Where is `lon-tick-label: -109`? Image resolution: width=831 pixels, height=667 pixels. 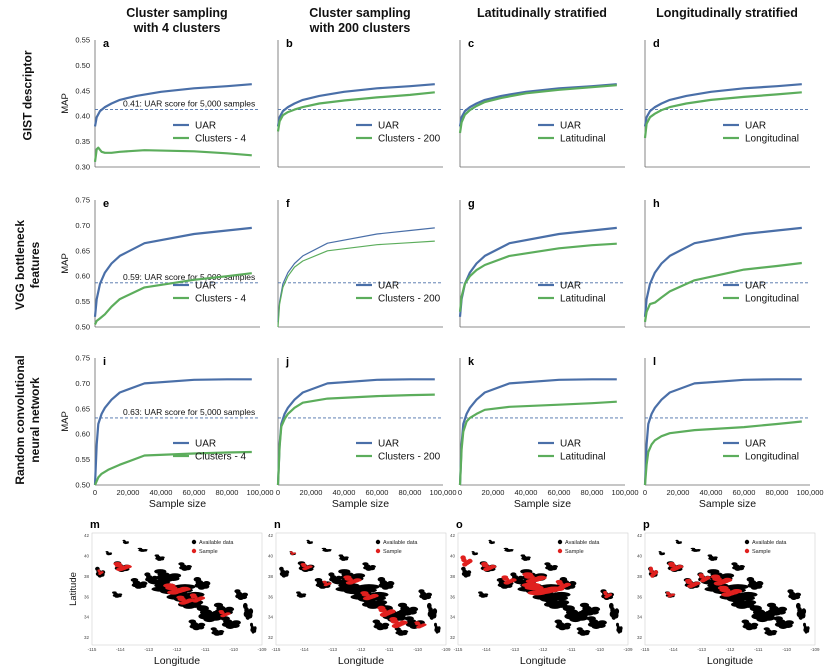 lon-tick-label: -109 is located at coordinates (262, 649).